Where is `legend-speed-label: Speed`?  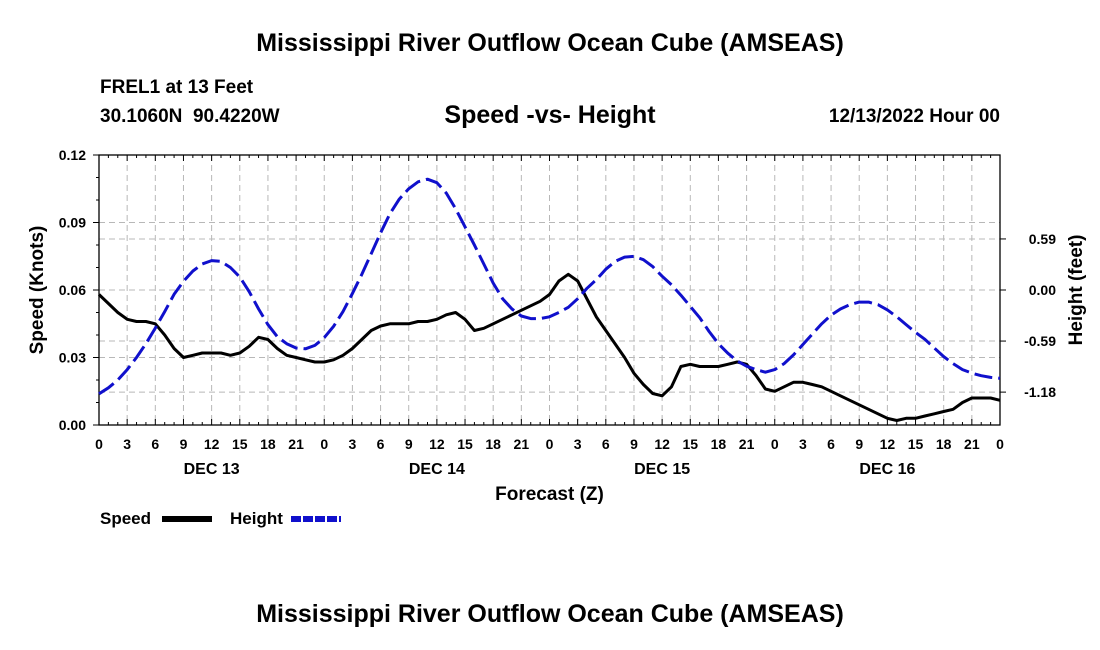
legend-speed-label: Speed is located at coordinates (126, 518).